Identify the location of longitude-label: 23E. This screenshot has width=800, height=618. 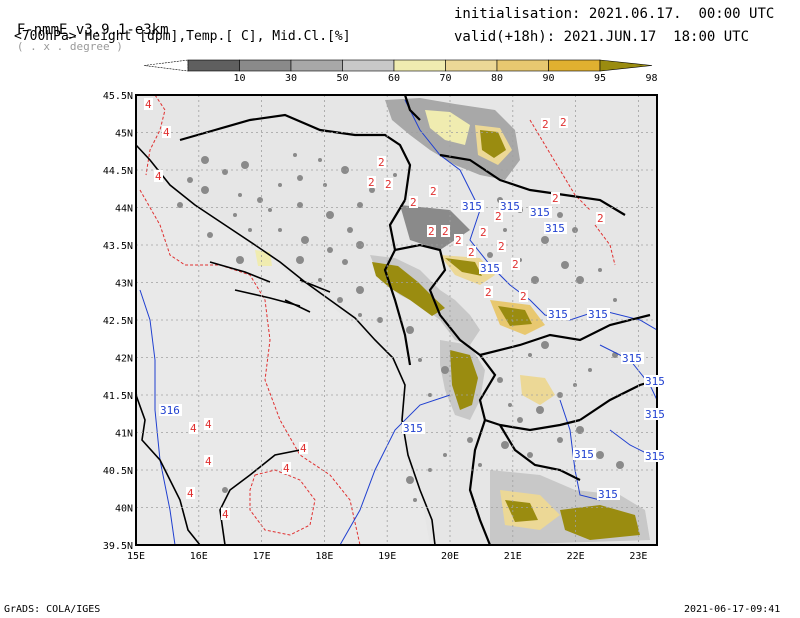
(638, 556).